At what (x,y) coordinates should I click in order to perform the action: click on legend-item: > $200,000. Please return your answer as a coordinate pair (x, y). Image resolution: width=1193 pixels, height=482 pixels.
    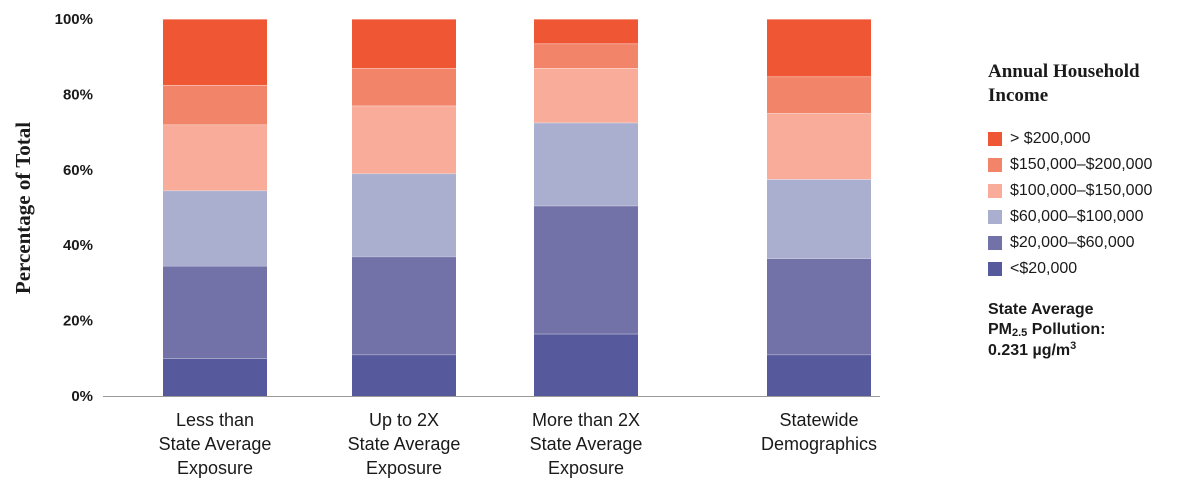
    Looking at the image, I should click on (1088, 139).